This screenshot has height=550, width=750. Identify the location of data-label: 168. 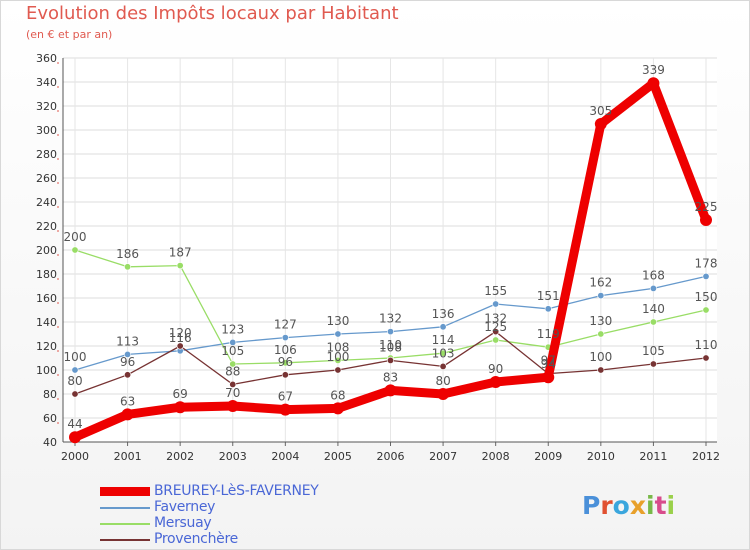
(653, 275).